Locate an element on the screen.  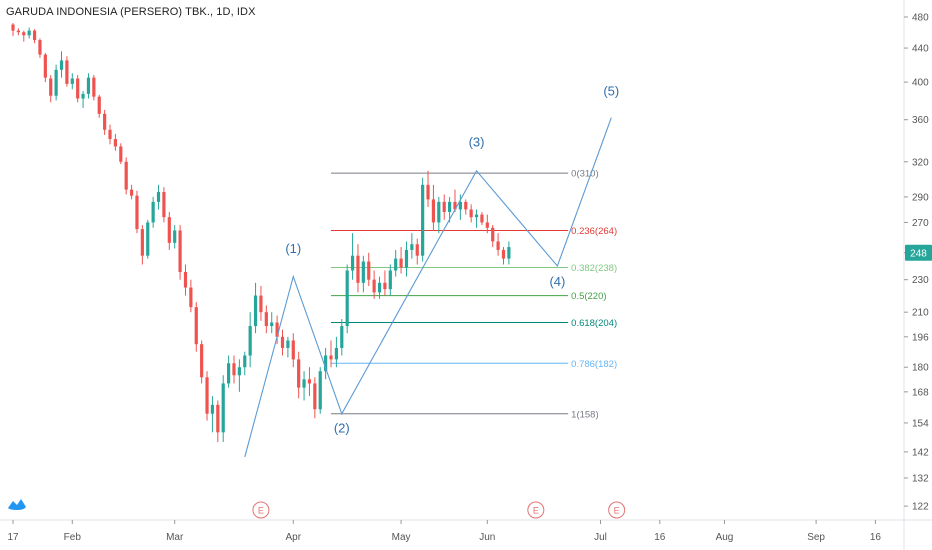
tradingview-logo is located at coordinates (17, 504).